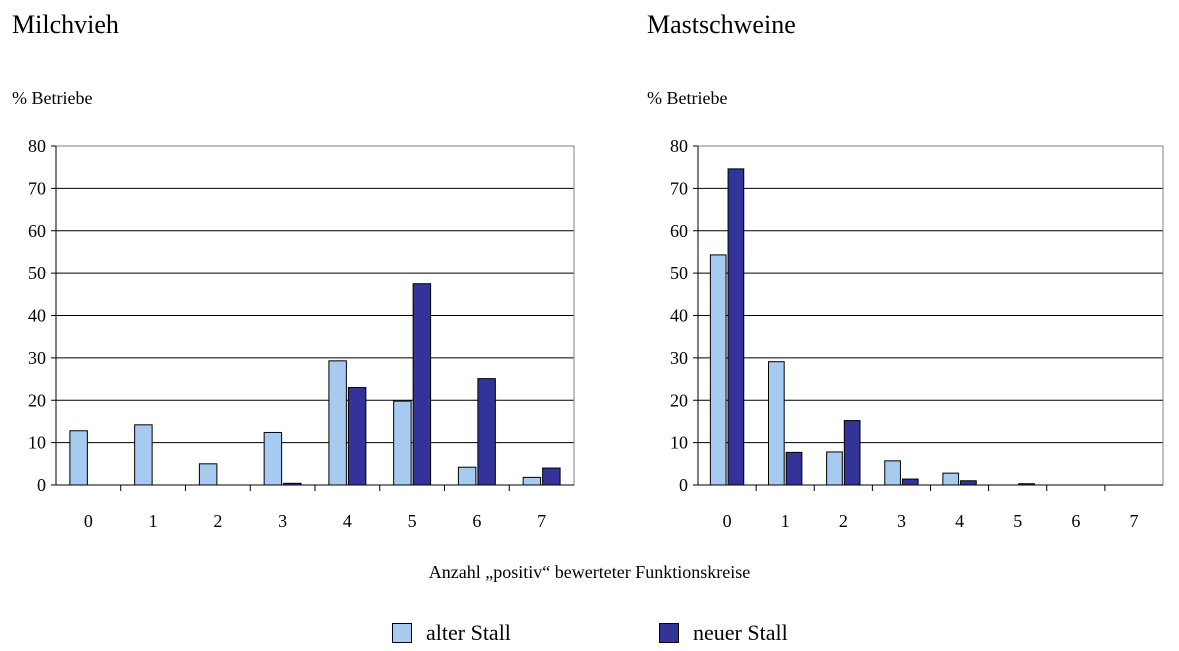 This screenshot has height=651, width=1179. What do you see at coordinates (740, 632) in the screenshot?
I see `legend-label-neuer-stall: neuer Stall` at bounding box center [740, 632].